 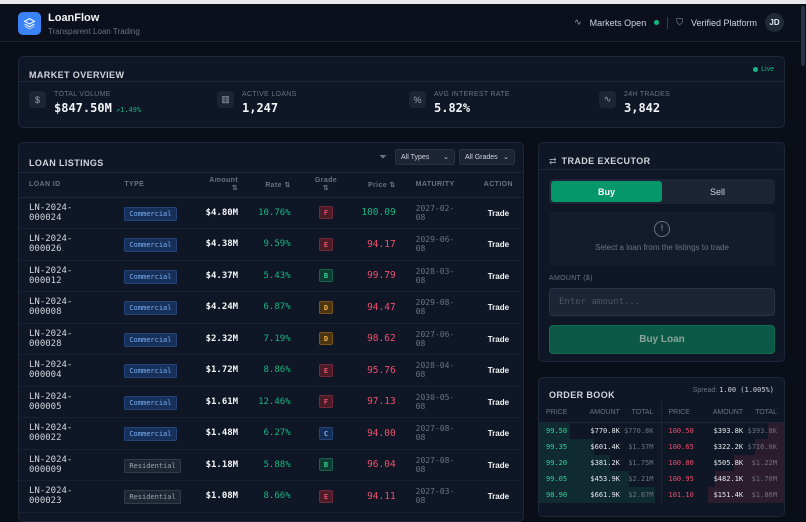 I want to click on stat-number: 5.82%, so click(x=452, y=108).